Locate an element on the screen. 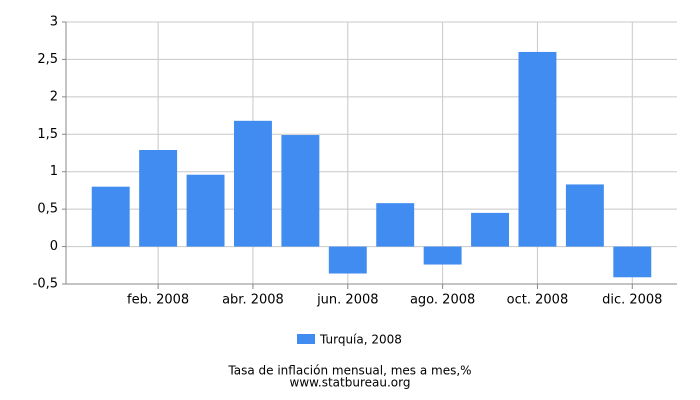 The width and height of the screenshot is (700, 400). legend-label: Turquía, 2008 is located at coordinates (360, 340).